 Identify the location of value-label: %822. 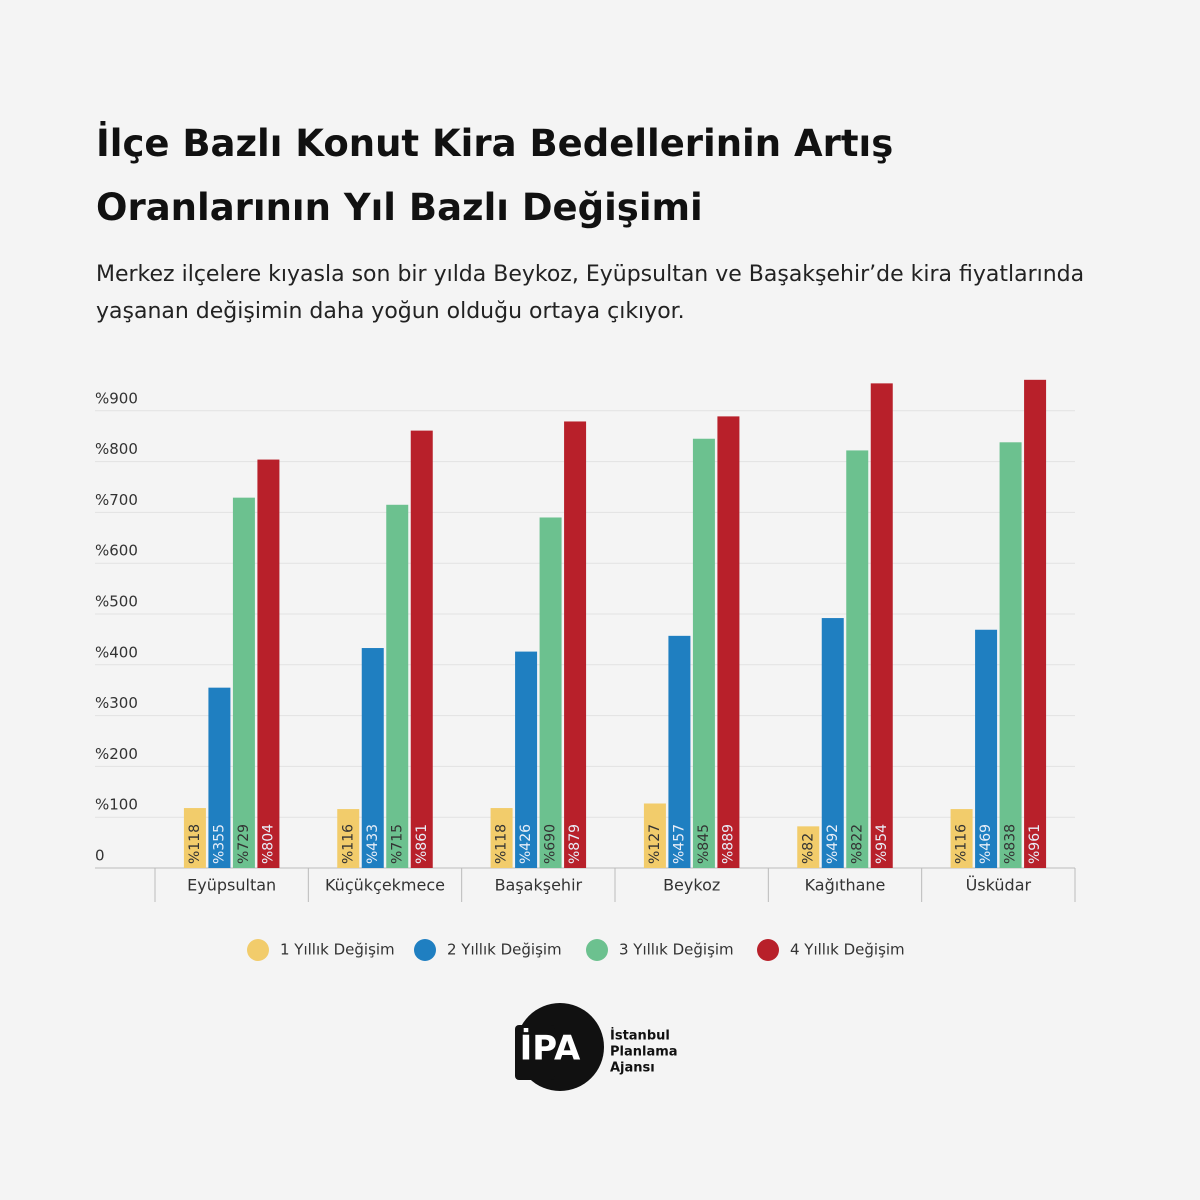
(857, 844).